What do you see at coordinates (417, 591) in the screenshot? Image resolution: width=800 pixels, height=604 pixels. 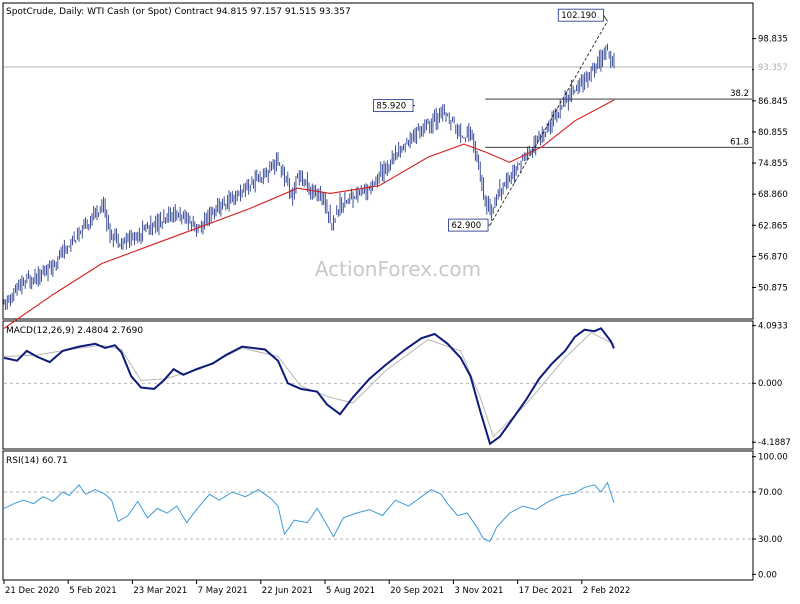 I see `x-axis-label: 20 Sep 2021` at bounding box center [417, 591].